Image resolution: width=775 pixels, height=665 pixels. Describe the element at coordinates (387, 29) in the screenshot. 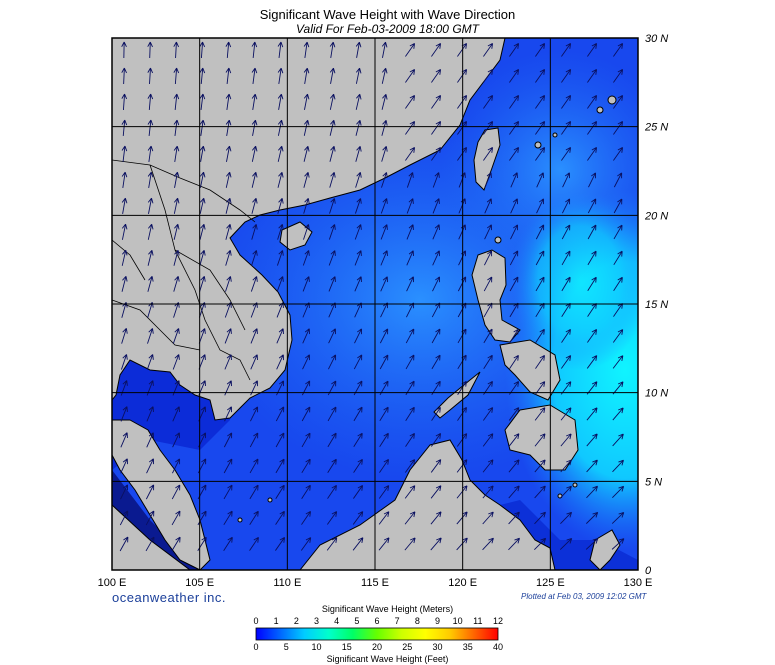

I see `map-subtitle: Valid For Feb-03-2009 18:00 GMT` at that location.